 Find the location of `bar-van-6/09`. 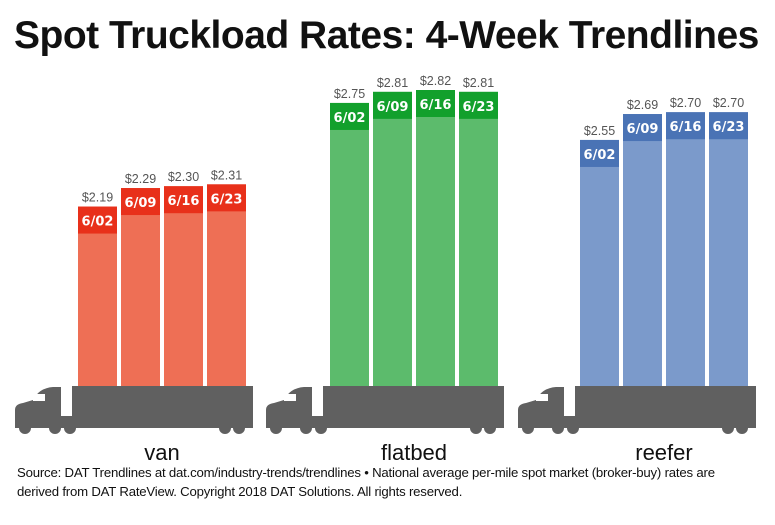

bar-van-6/09 is located at coordinates (140, 287).